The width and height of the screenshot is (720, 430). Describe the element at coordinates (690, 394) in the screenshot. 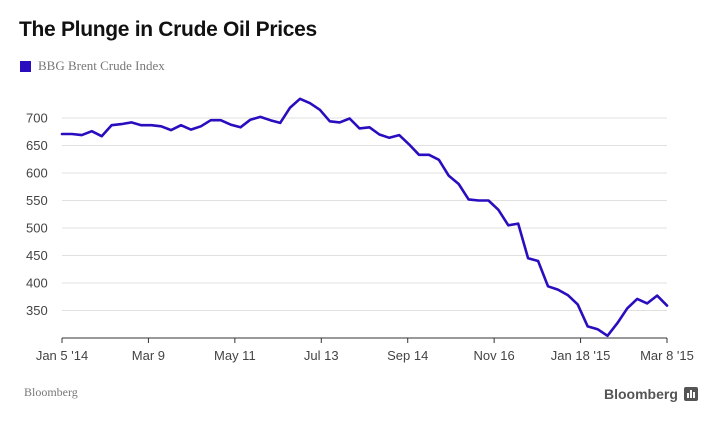

I see `share-icon` at that location.